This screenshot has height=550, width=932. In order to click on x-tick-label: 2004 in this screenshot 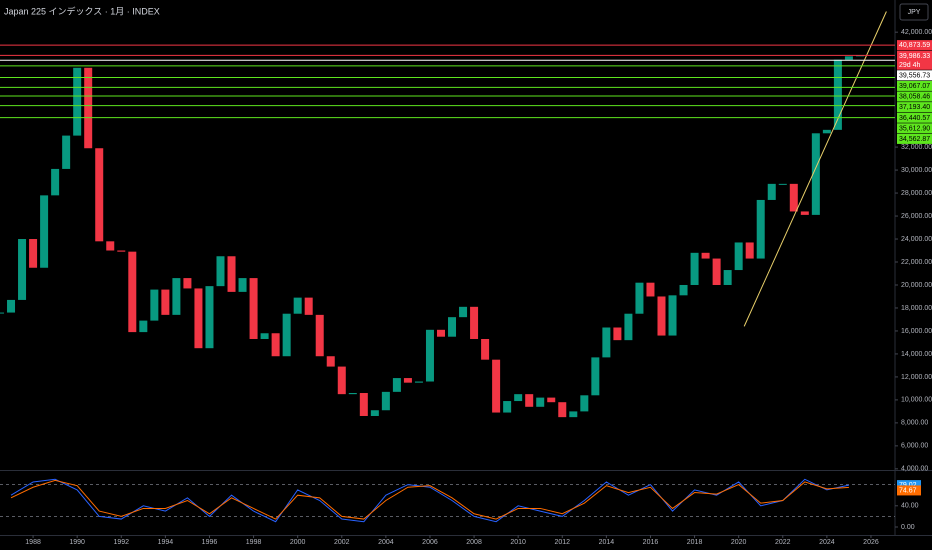, I will do `click(386, 542)`.